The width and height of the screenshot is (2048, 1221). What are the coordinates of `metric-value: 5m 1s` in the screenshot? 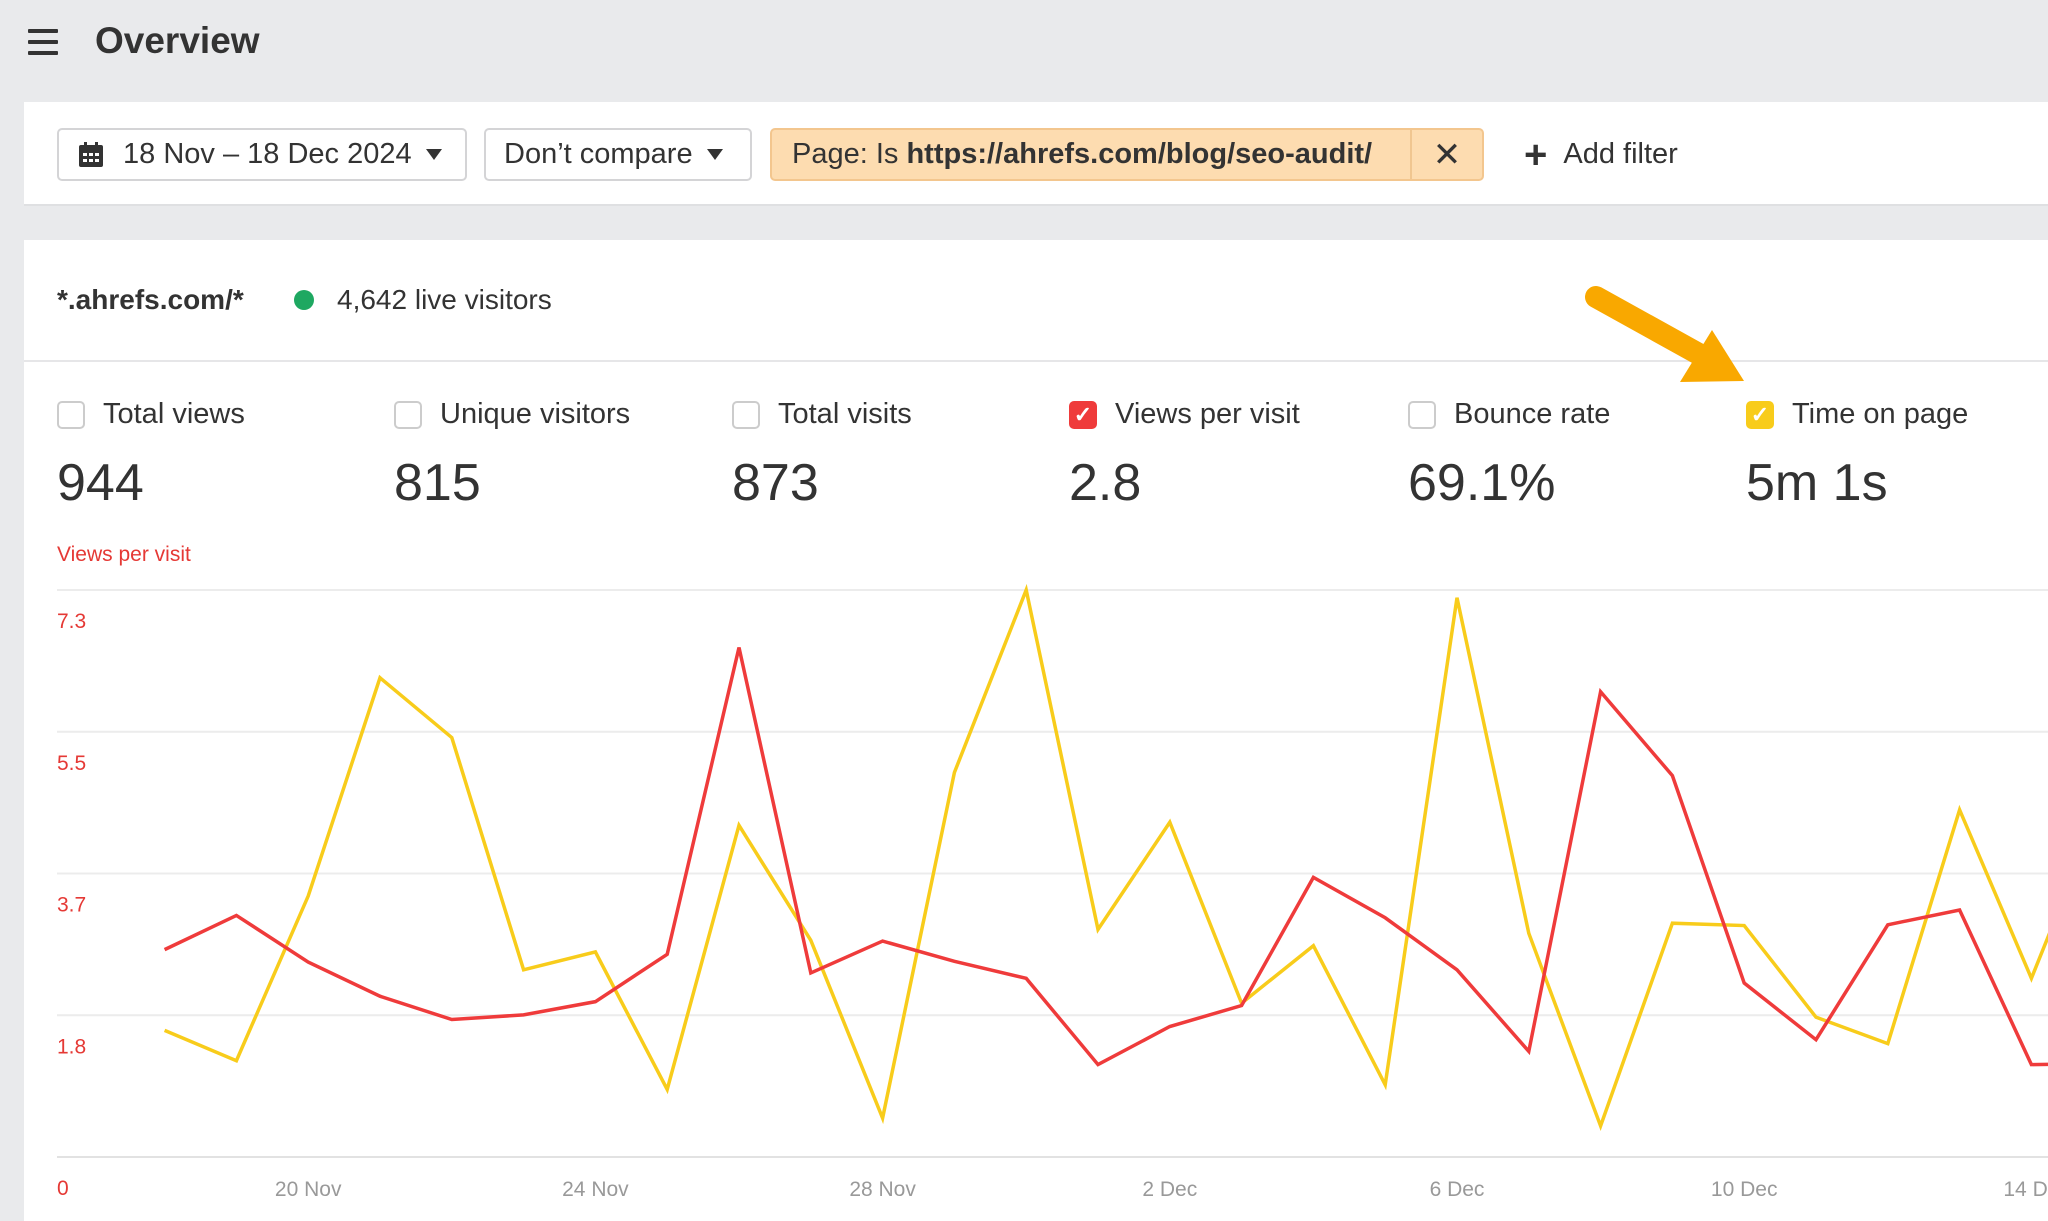 It's located at (1817, 483).